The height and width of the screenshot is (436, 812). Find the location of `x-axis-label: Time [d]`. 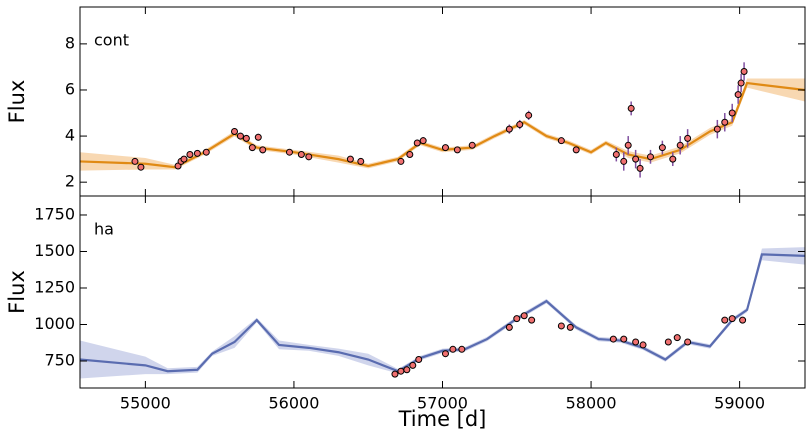

x-axis-label: Time [d] is located at coordinates (442, 419).